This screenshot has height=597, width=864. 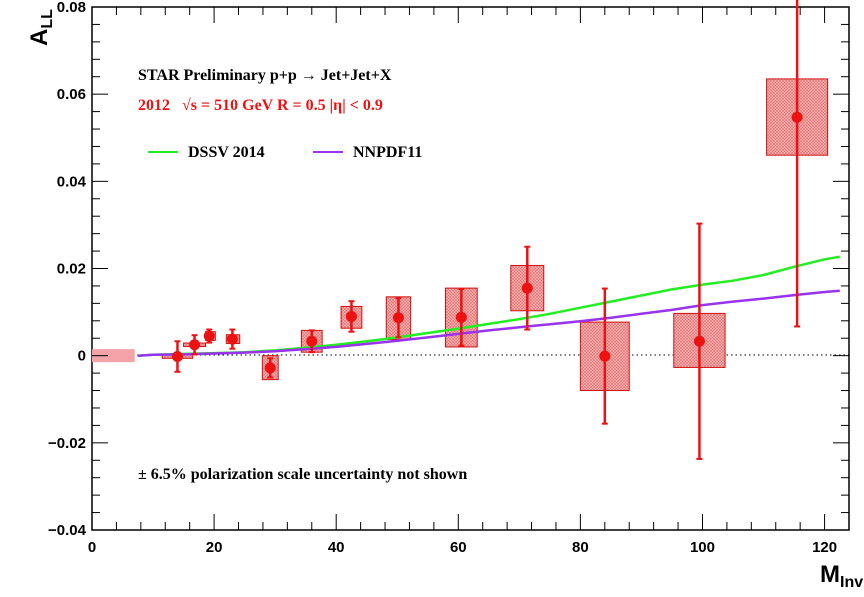 What do you see at coordinates (82, 356) in the screenshot?
I see `y-tick-label: 0` at bounding box center [82, 356].